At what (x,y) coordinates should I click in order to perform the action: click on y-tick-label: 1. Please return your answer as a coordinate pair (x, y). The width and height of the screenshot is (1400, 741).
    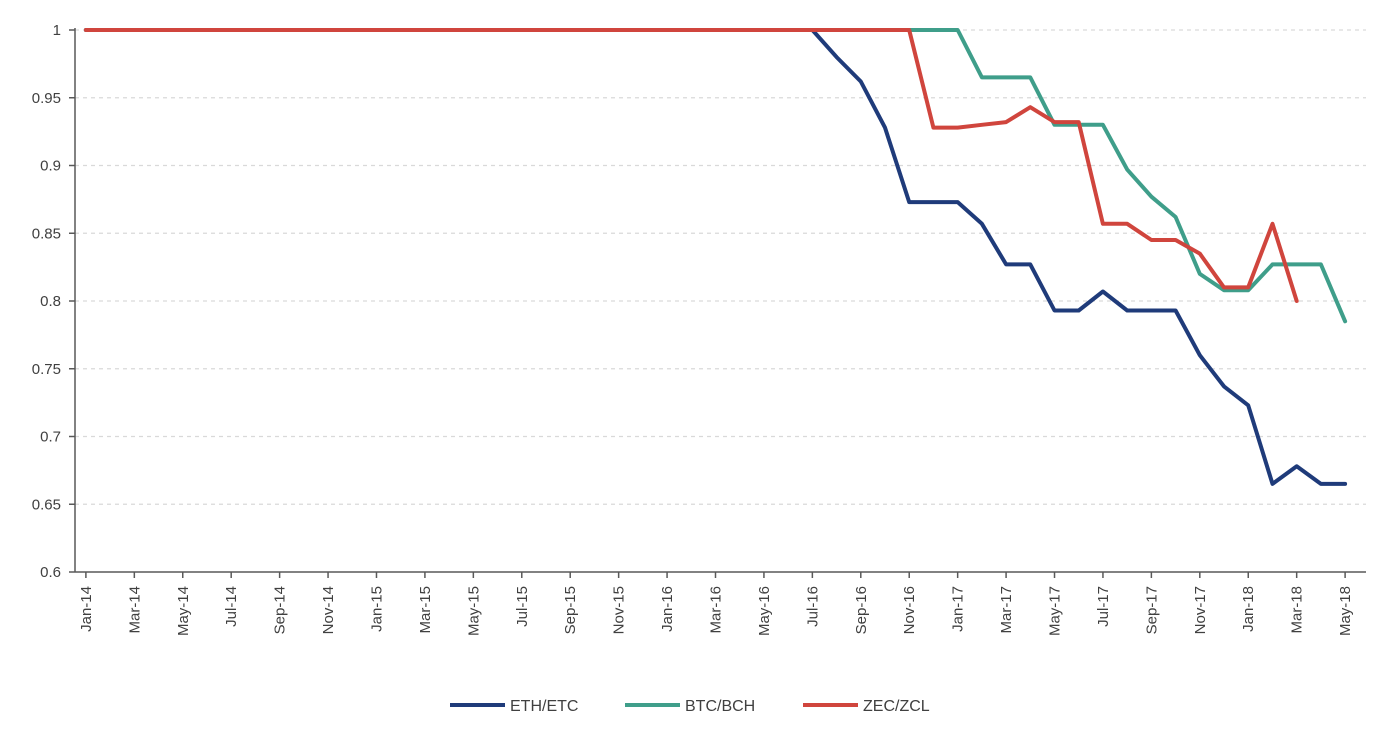
    Looking at the image, I should click on (57, 30).